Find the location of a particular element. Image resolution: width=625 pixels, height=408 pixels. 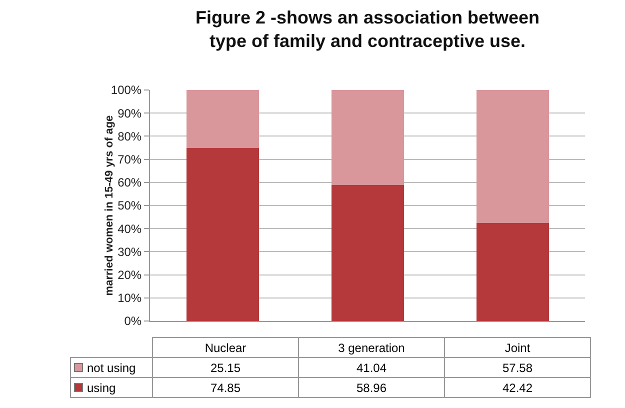

y-tick-label: 50% is located at coordinates (130, 205).